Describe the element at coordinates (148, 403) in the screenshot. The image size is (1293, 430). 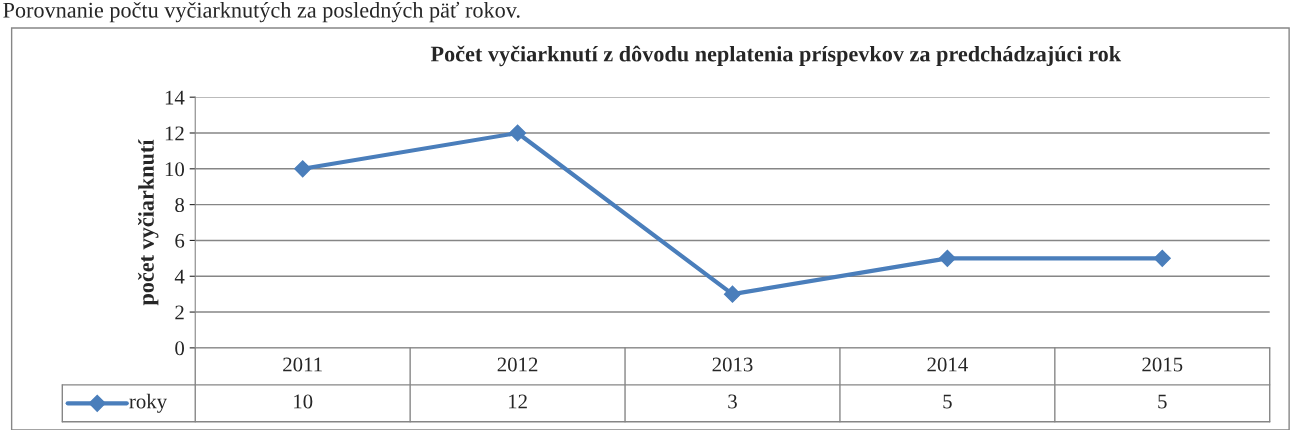
I see `legend-label: roky` at that location.